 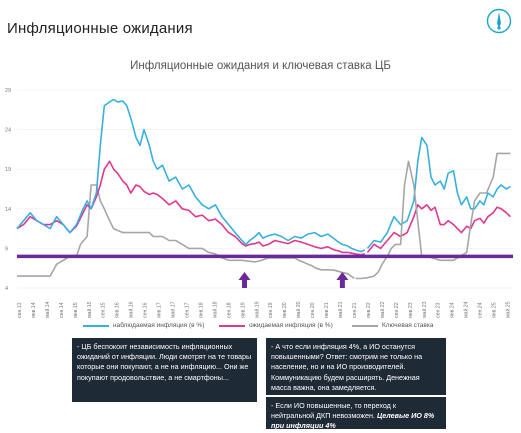 I want to click on y-tick-label: 29, so click(x=8, y=91).